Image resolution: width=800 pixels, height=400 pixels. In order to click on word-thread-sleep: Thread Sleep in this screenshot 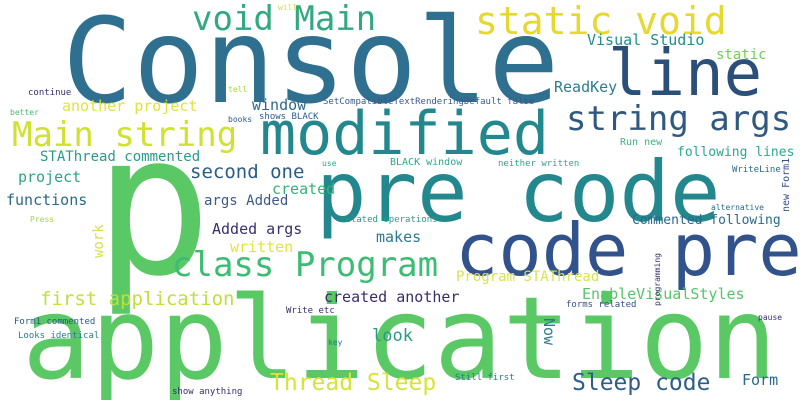, I will do `click(353, 383)`.